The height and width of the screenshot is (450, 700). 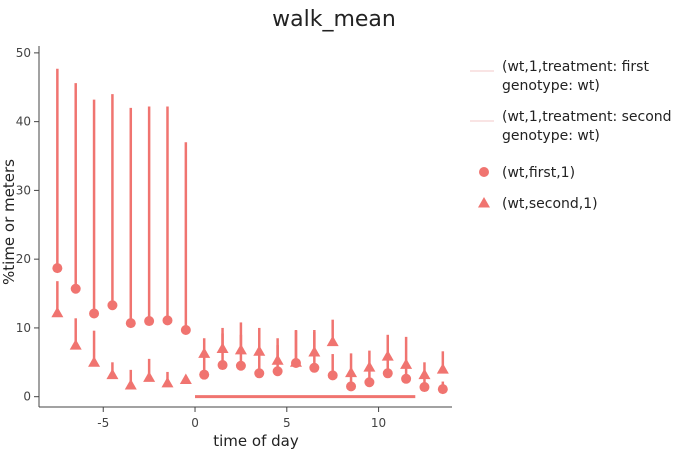 I want to click on x-tick-label: 0, so click(x=195, y=423).